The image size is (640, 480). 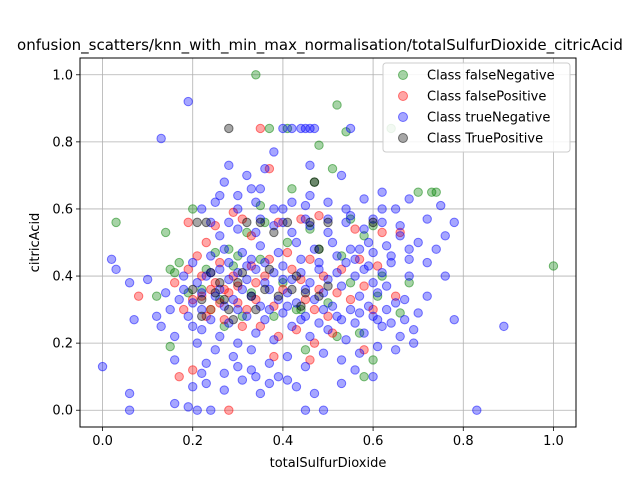 I want to click on legend-label: Class trueNegative, so click(x=488, y=118).